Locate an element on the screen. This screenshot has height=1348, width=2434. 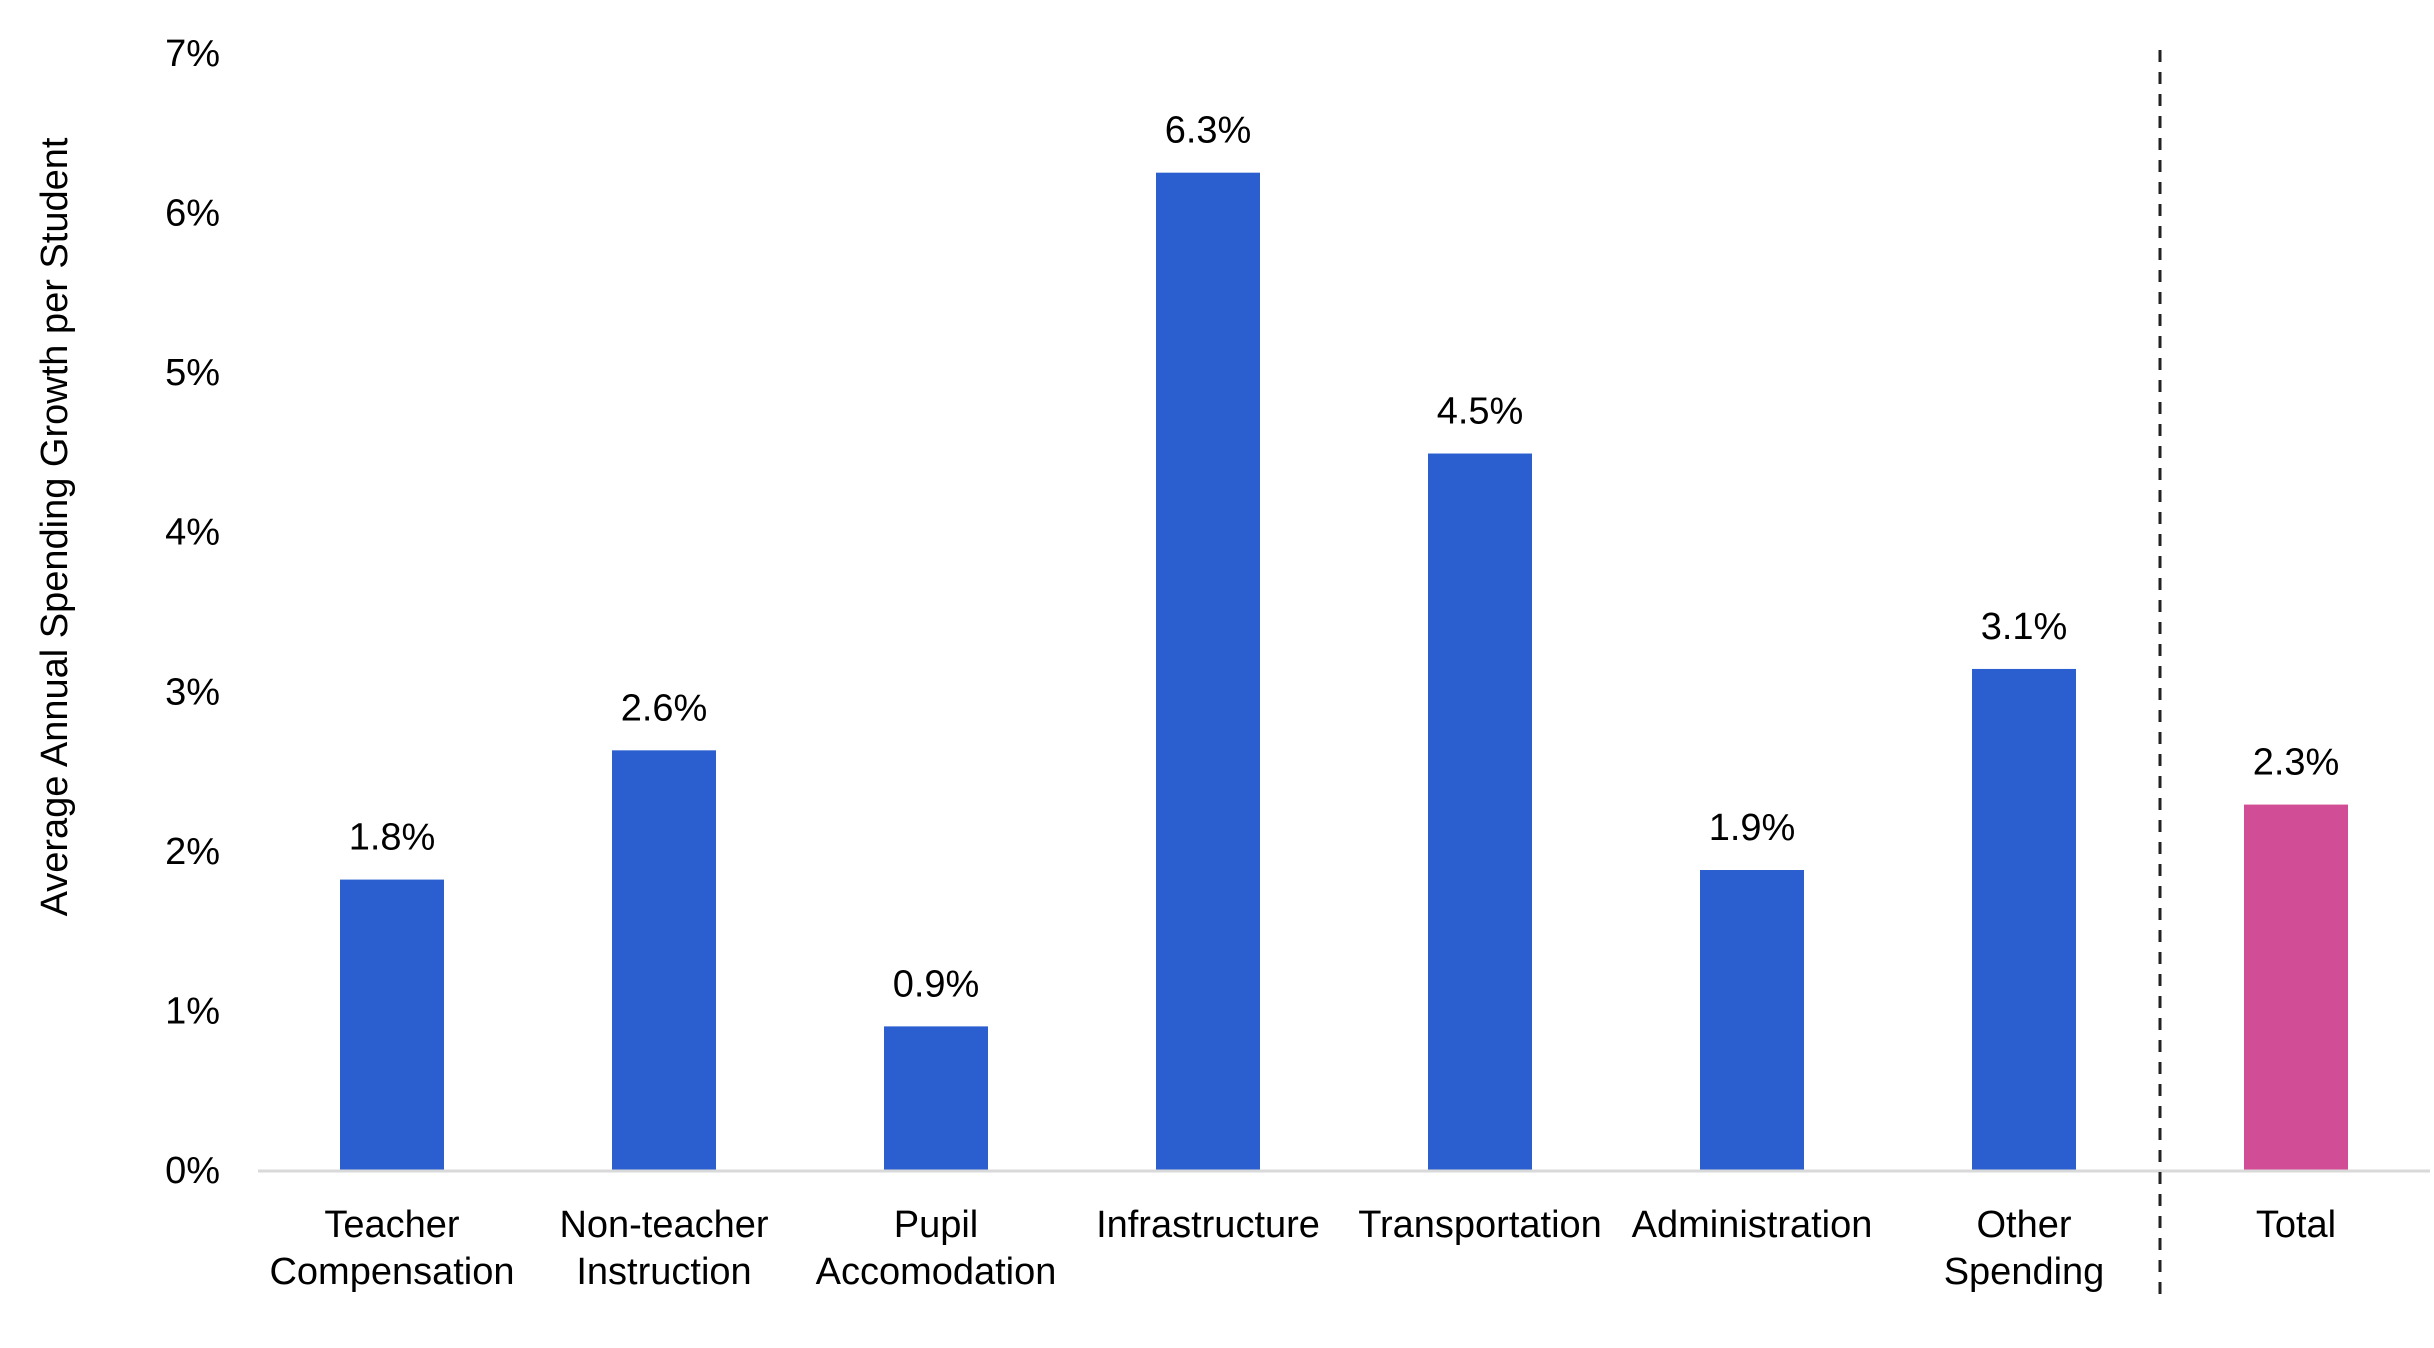
y-tick-label: 6% is located at coordinates (192, 214).